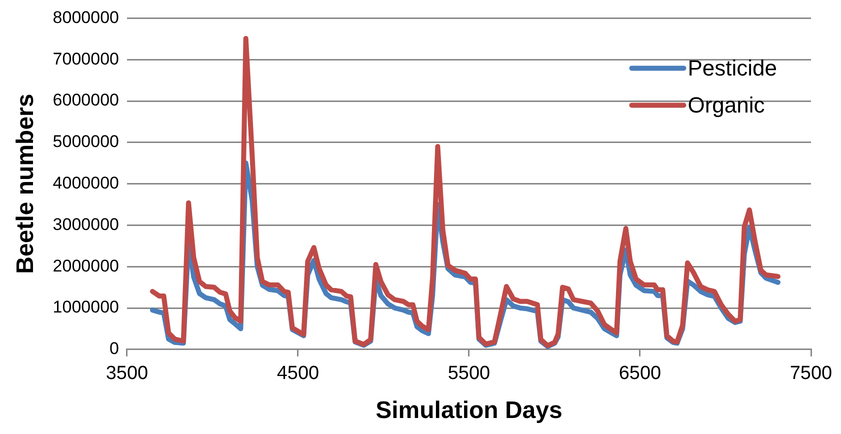 The width and height of the screenshot is (841, 434). What do you see at coordinates (733, 67) in the screenshot?
I see `legend-label: Pesticide` at bounding box center [733, 67].